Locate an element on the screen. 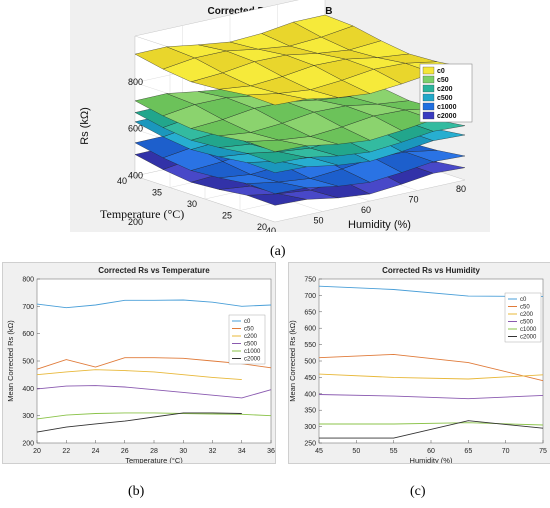 This screenshot has width=550, height=508. legend-swatch-c2000 is located at coordinates (428, 115).